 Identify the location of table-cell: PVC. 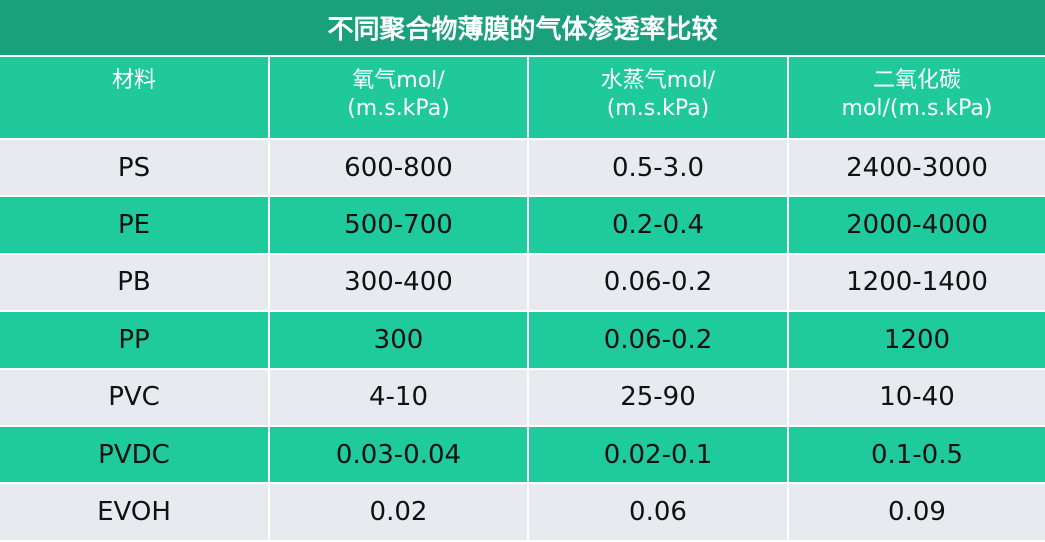
(134, 397).